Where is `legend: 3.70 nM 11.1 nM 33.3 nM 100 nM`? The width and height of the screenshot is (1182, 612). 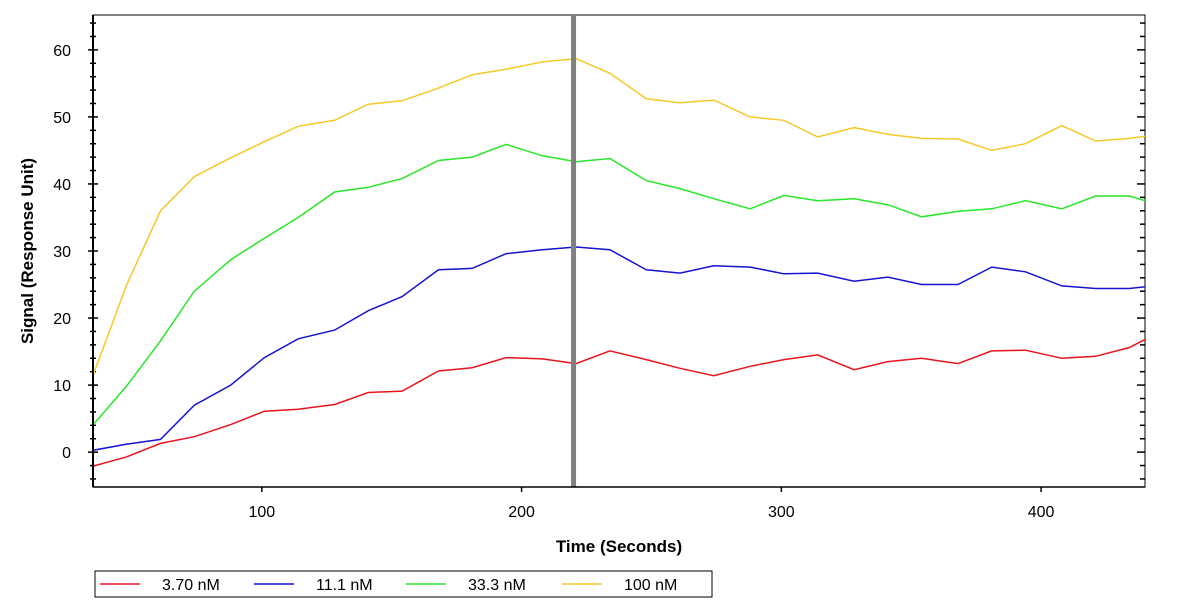
legend: 3.70 nM 11.1 nM 33.3 nM 100 nM is located at coordinates (403, 584).